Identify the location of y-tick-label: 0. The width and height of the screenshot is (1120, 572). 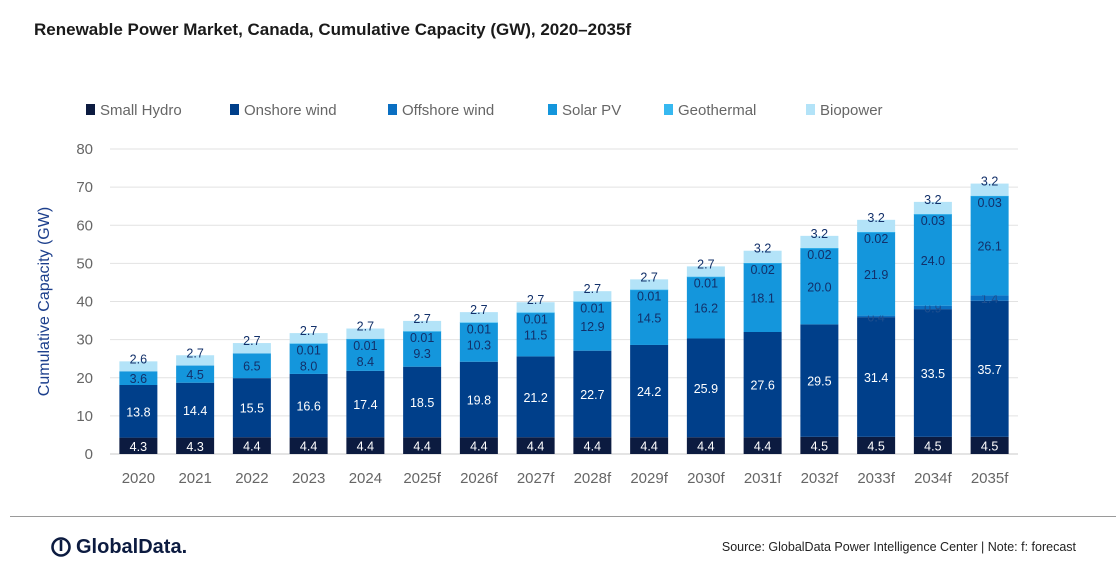
(89, 454).